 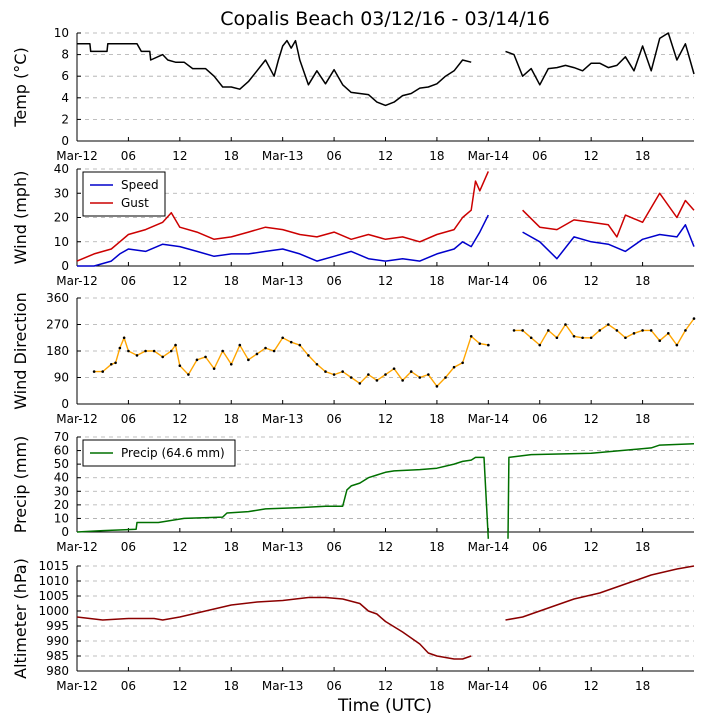 What do you see at coordinates (20, 351) in the screenshot?
I see `y-axis-label: Wind Direction` at bounding box center [20, 351].